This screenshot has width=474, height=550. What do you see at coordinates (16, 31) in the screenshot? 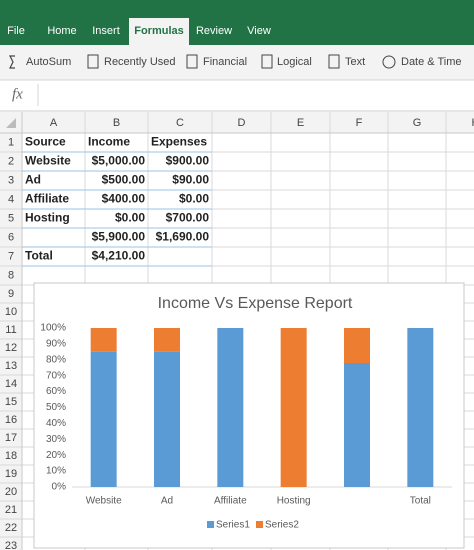
I see `ribbon-tab: File` at bounding box center [16, 31].